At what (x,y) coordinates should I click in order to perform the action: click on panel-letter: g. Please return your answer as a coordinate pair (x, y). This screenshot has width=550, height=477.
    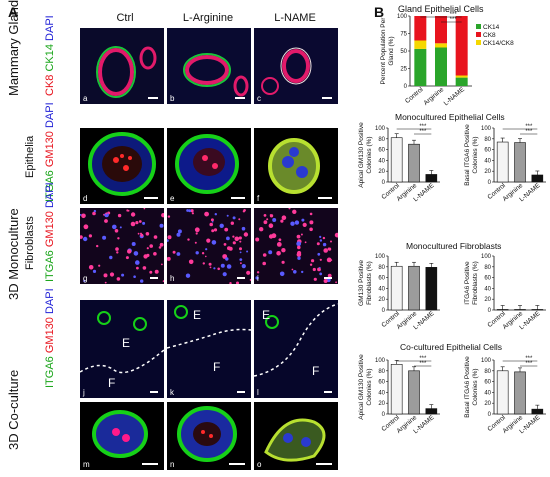
    Looking at the image, I should click on (85, 278).